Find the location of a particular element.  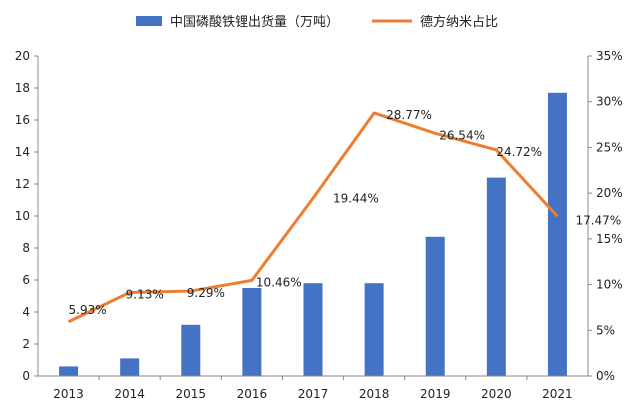

line-data-label: 28.77% is located at coordinates (409, 115).